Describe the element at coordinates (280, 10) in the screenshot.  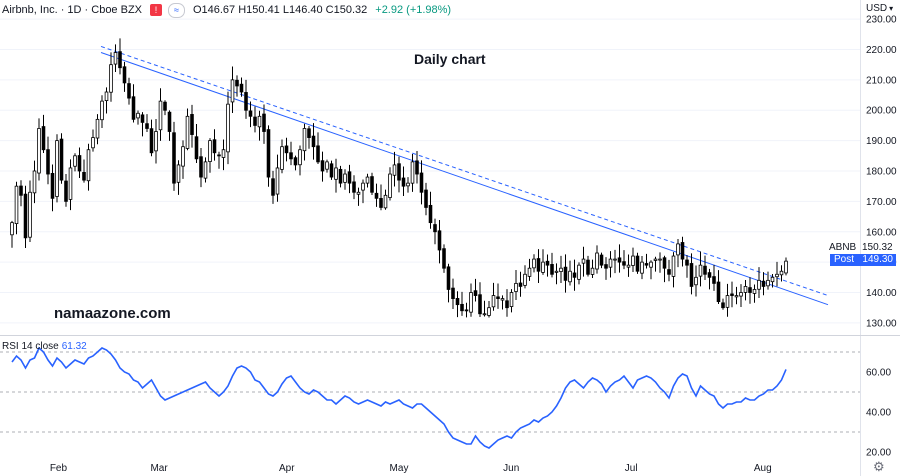
I see `ohlc-values: O146.67 H150.41 L146.40 C150.32` at that location.